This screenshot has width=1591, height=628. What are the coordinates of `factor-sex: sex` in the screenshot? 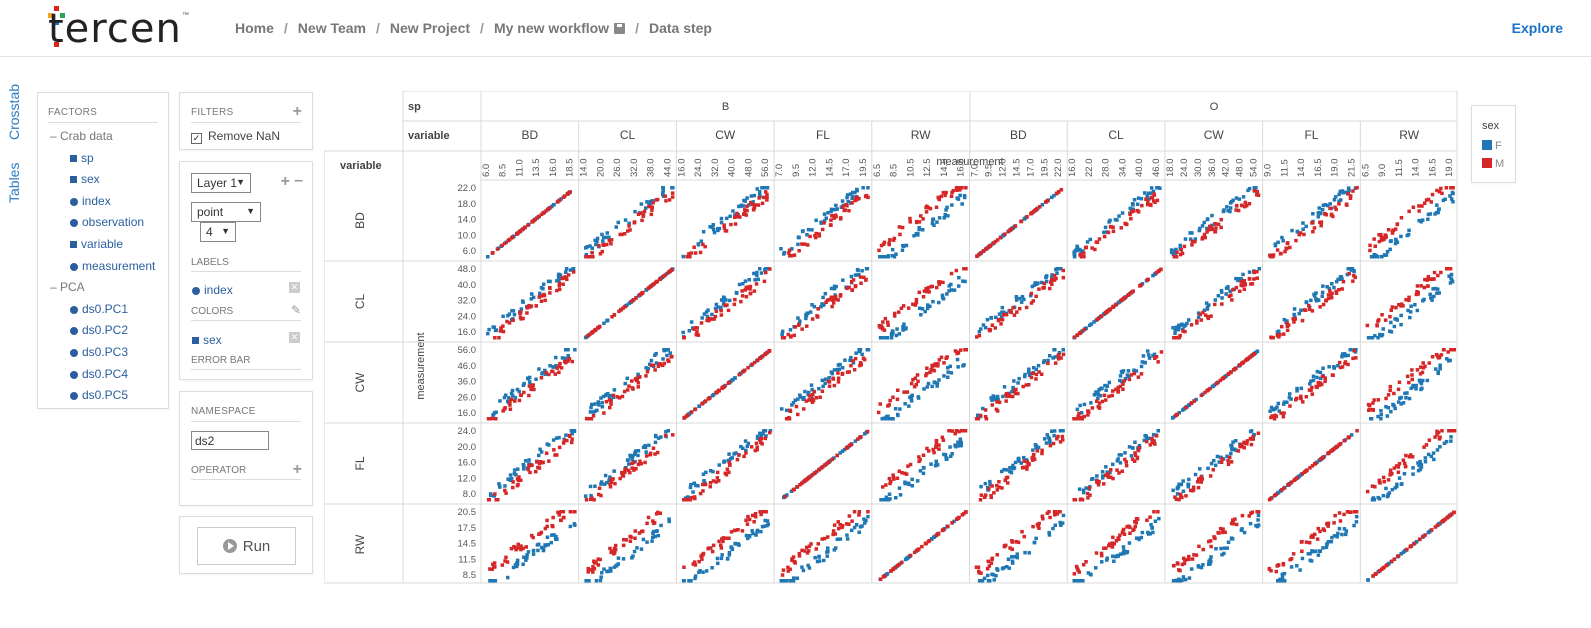 It's located at (103, 180).